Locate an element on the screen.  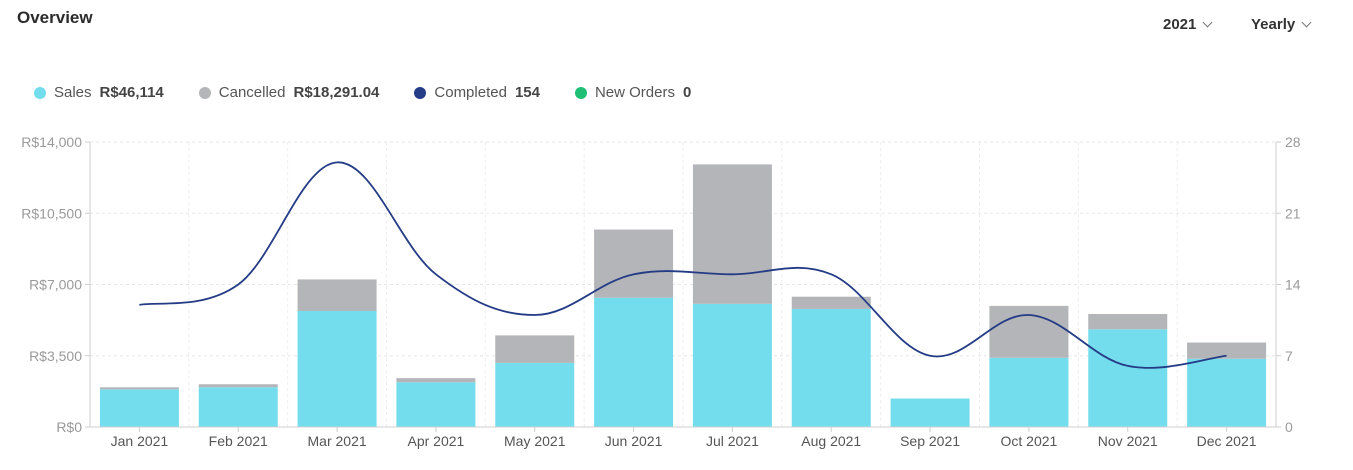
y-left-tick-label: R$3,500 is located at coordinates (55, 356).